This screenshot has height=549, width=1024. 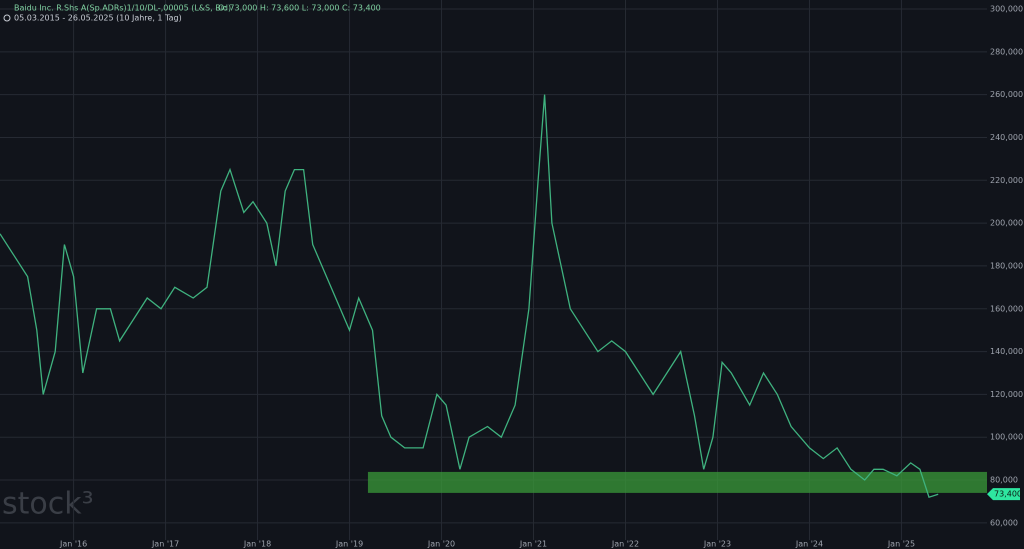 What do you see at coordinates (1004, 480) in the screenshot?
I see `y-tick-label: 80,000` at bounding box center [1004, 480].